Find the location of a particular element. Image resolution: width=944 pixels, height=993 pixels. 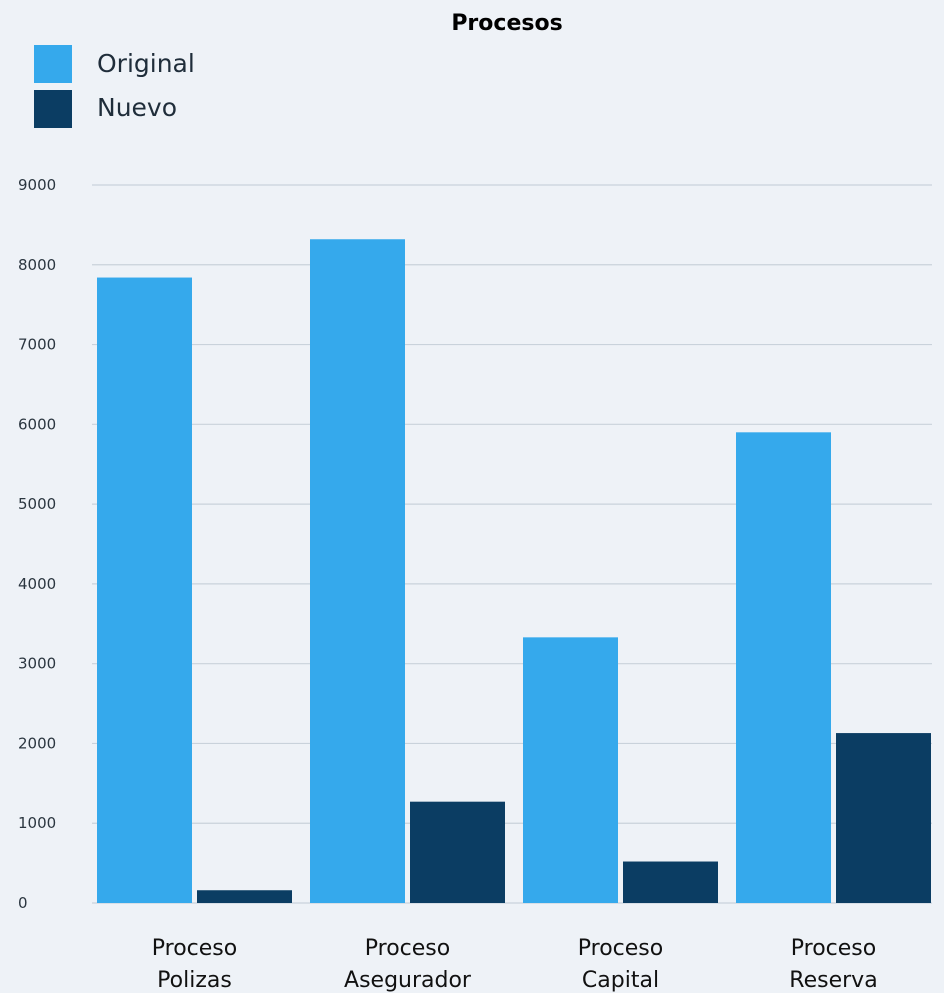

x-tick-label: Polizas is located at coordinates (194, 980).